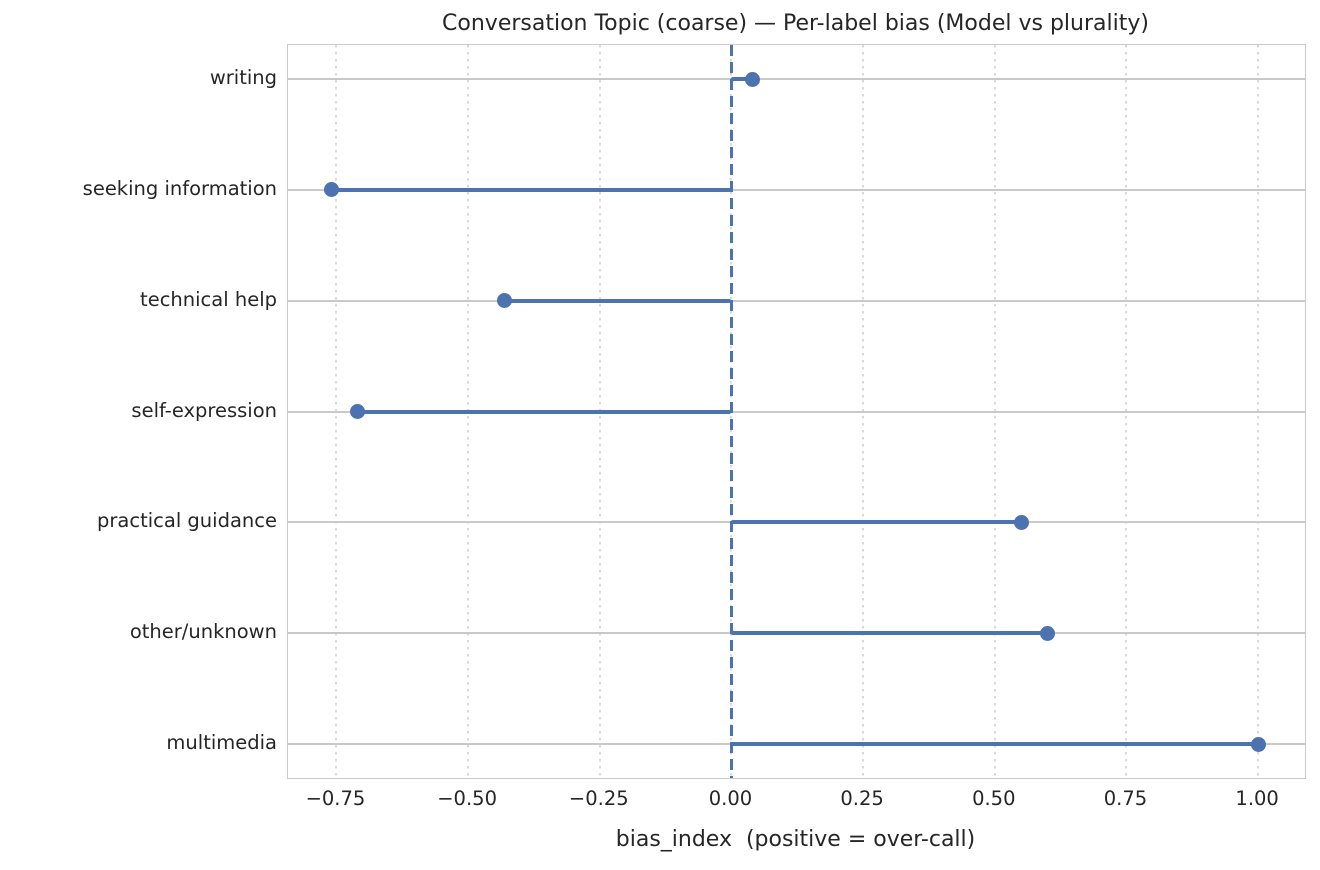  What do you see at coordinates (208, 299) in the screenshot?
I see `y-tick-label: technical help` at bounding box center [208, 299].